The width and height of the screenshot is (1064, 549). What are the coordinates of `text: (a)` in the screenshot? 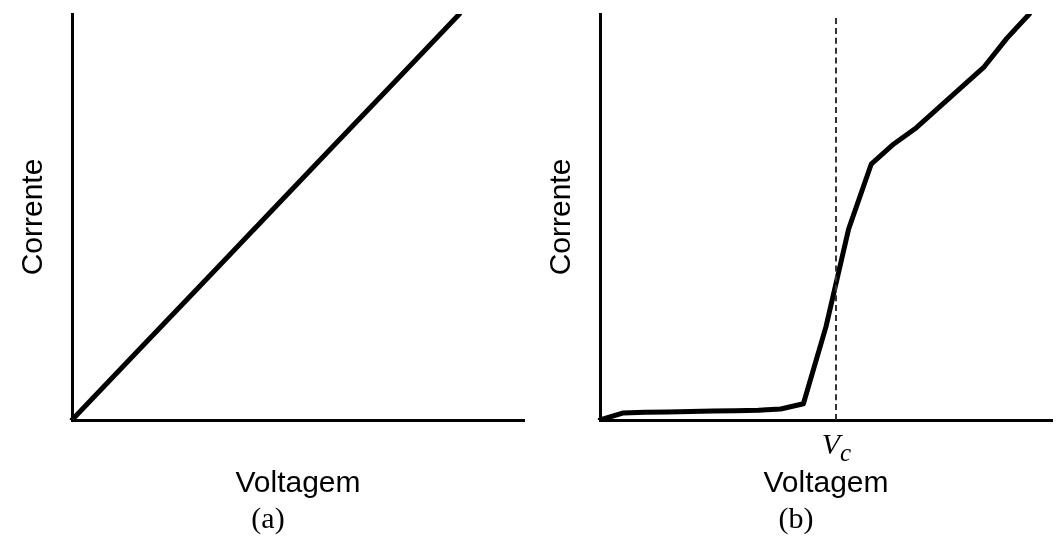 It's located at (268, 517).